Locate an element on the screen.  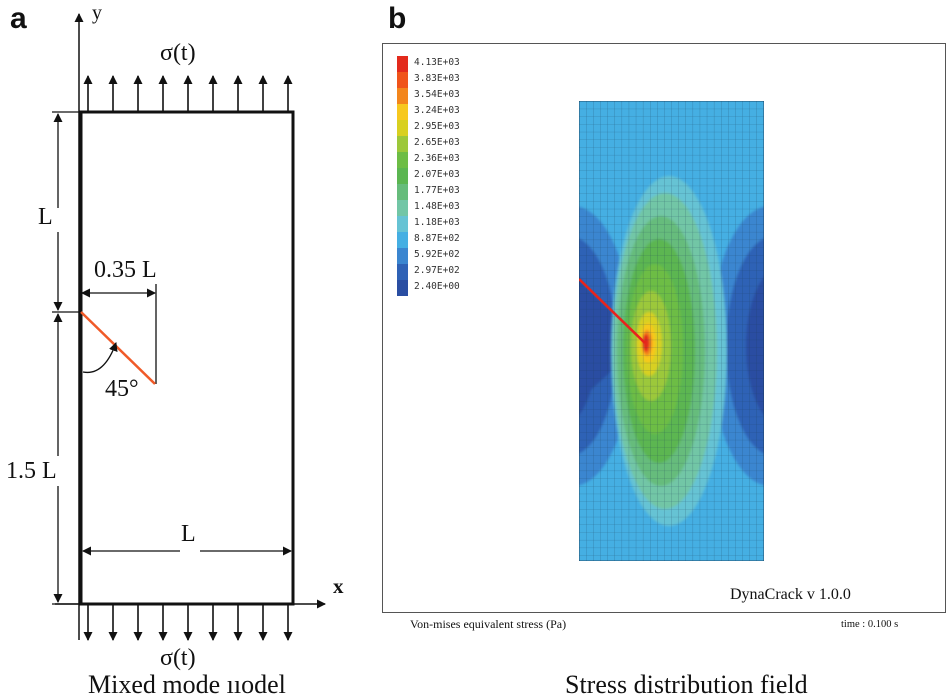
legend-entry: 4.13E+03 is located at coordinates (452, 64).